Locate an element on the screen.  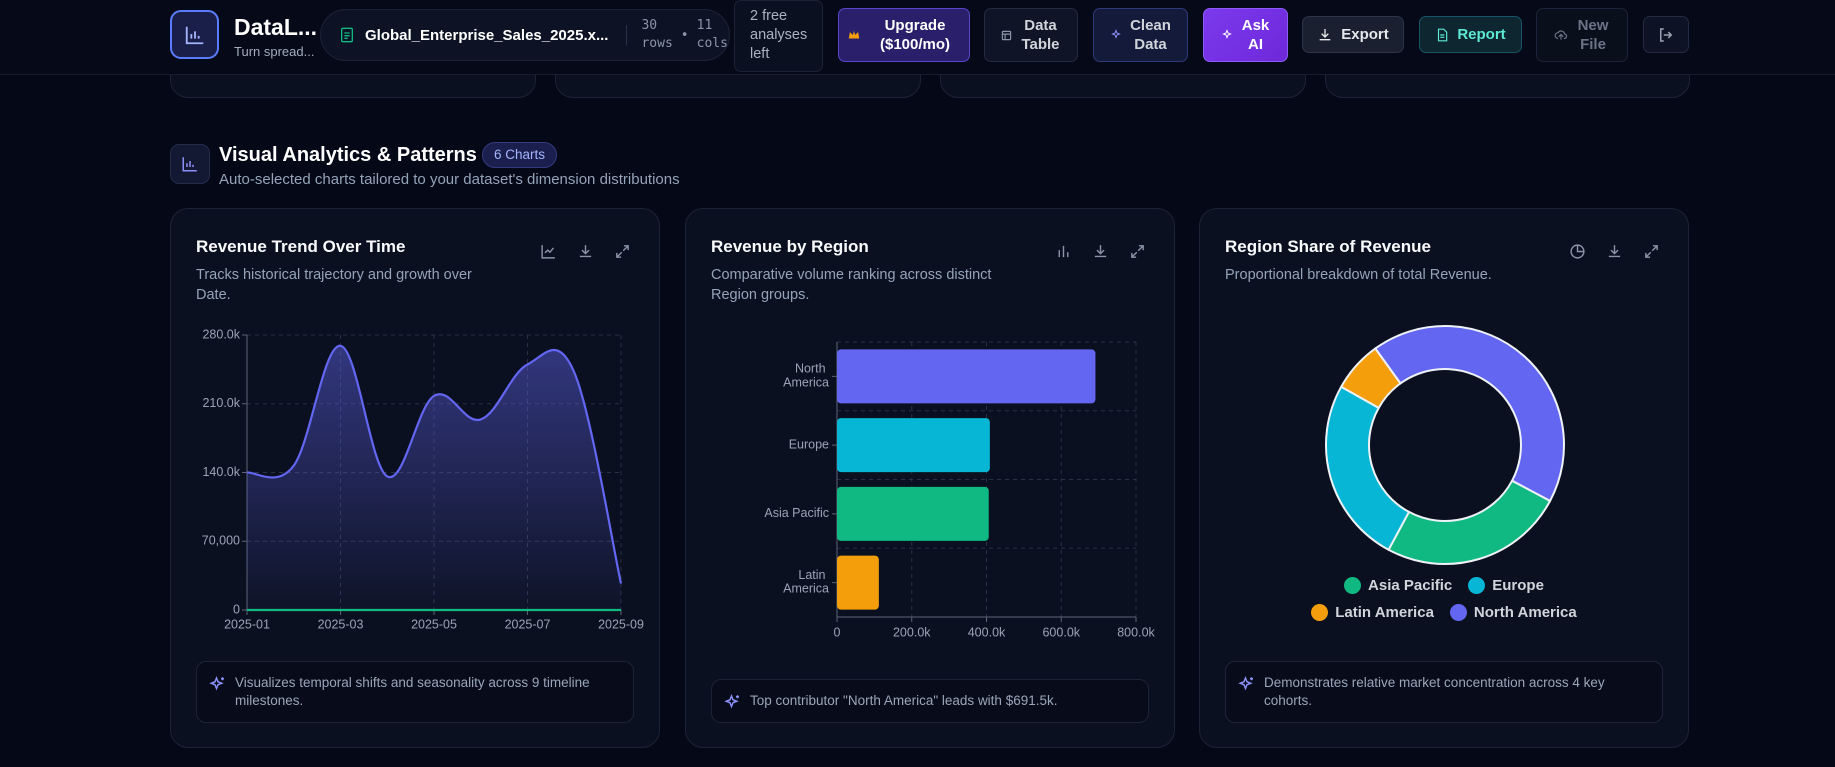
button-label: Report is located at coordinates (1481, 34).